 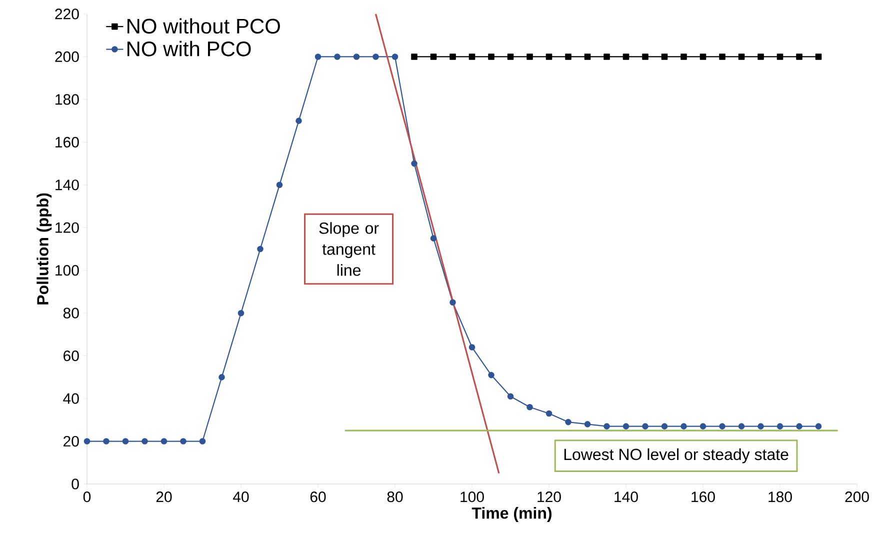 I want to click on y-tick-label: 0, so click(x=75, y=484).